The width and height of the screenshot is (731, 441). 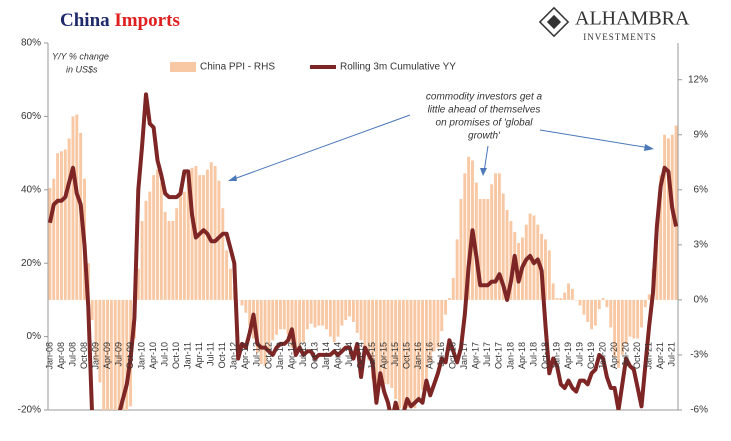 I want to click on y-tick-label: 0%, so click(x=34, y=336).